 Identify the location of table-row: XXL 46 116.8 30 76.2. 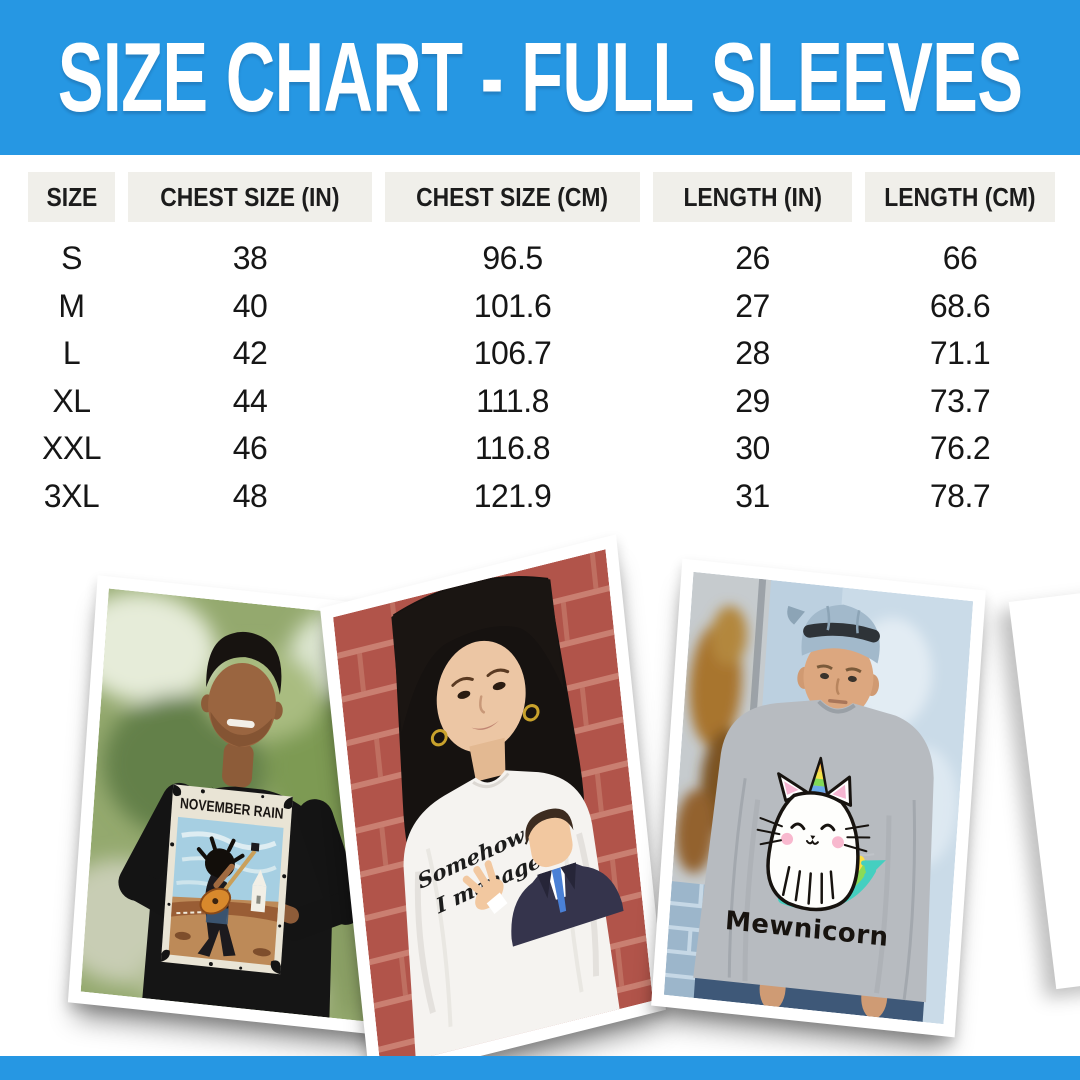
(542, 449).